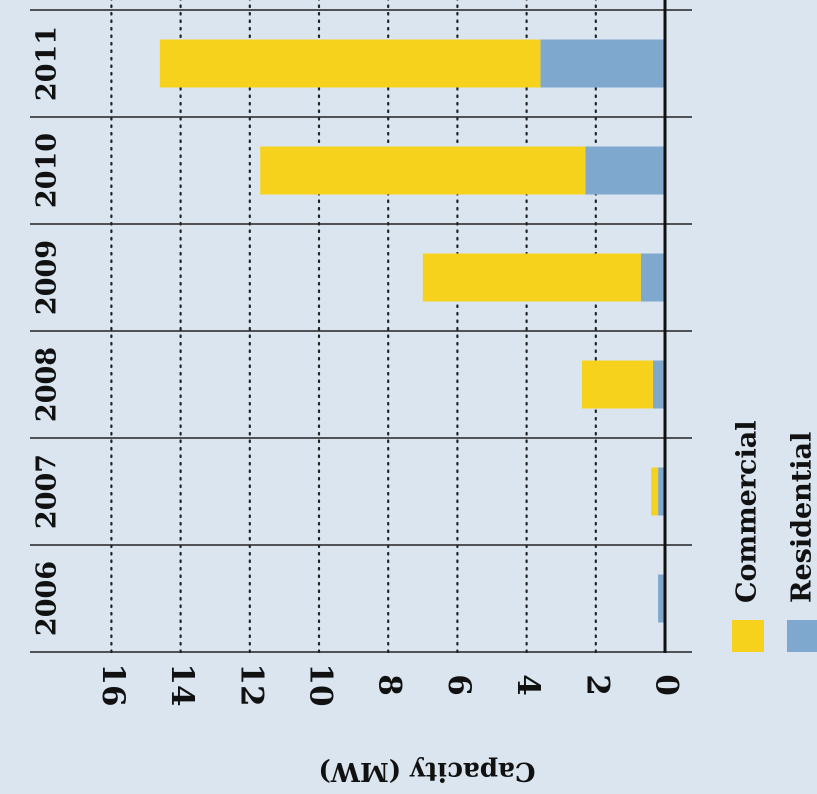 The width and height of the screenshot is (817, 794). What do you see at coordinates (531, 277) in the screenshot?
I see `bar-commercial-2009` at bounding box center [531, 277].